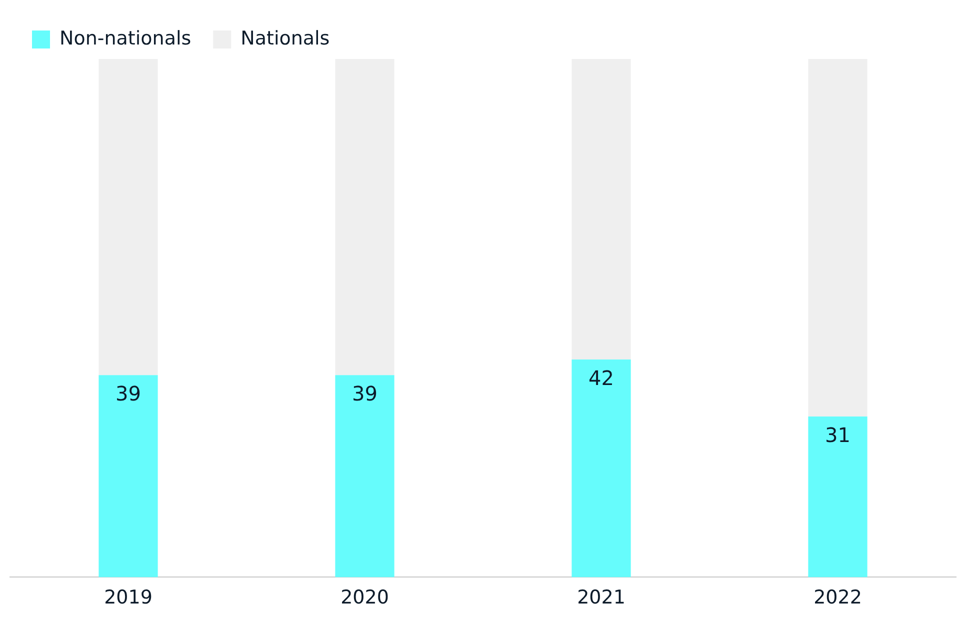 The width and height of the screenshot is (966, 628). What do you see at coordinates (838, 597) in the screenshot?
I see `x-tick-label: 2022` at bounding box center [838, 597].